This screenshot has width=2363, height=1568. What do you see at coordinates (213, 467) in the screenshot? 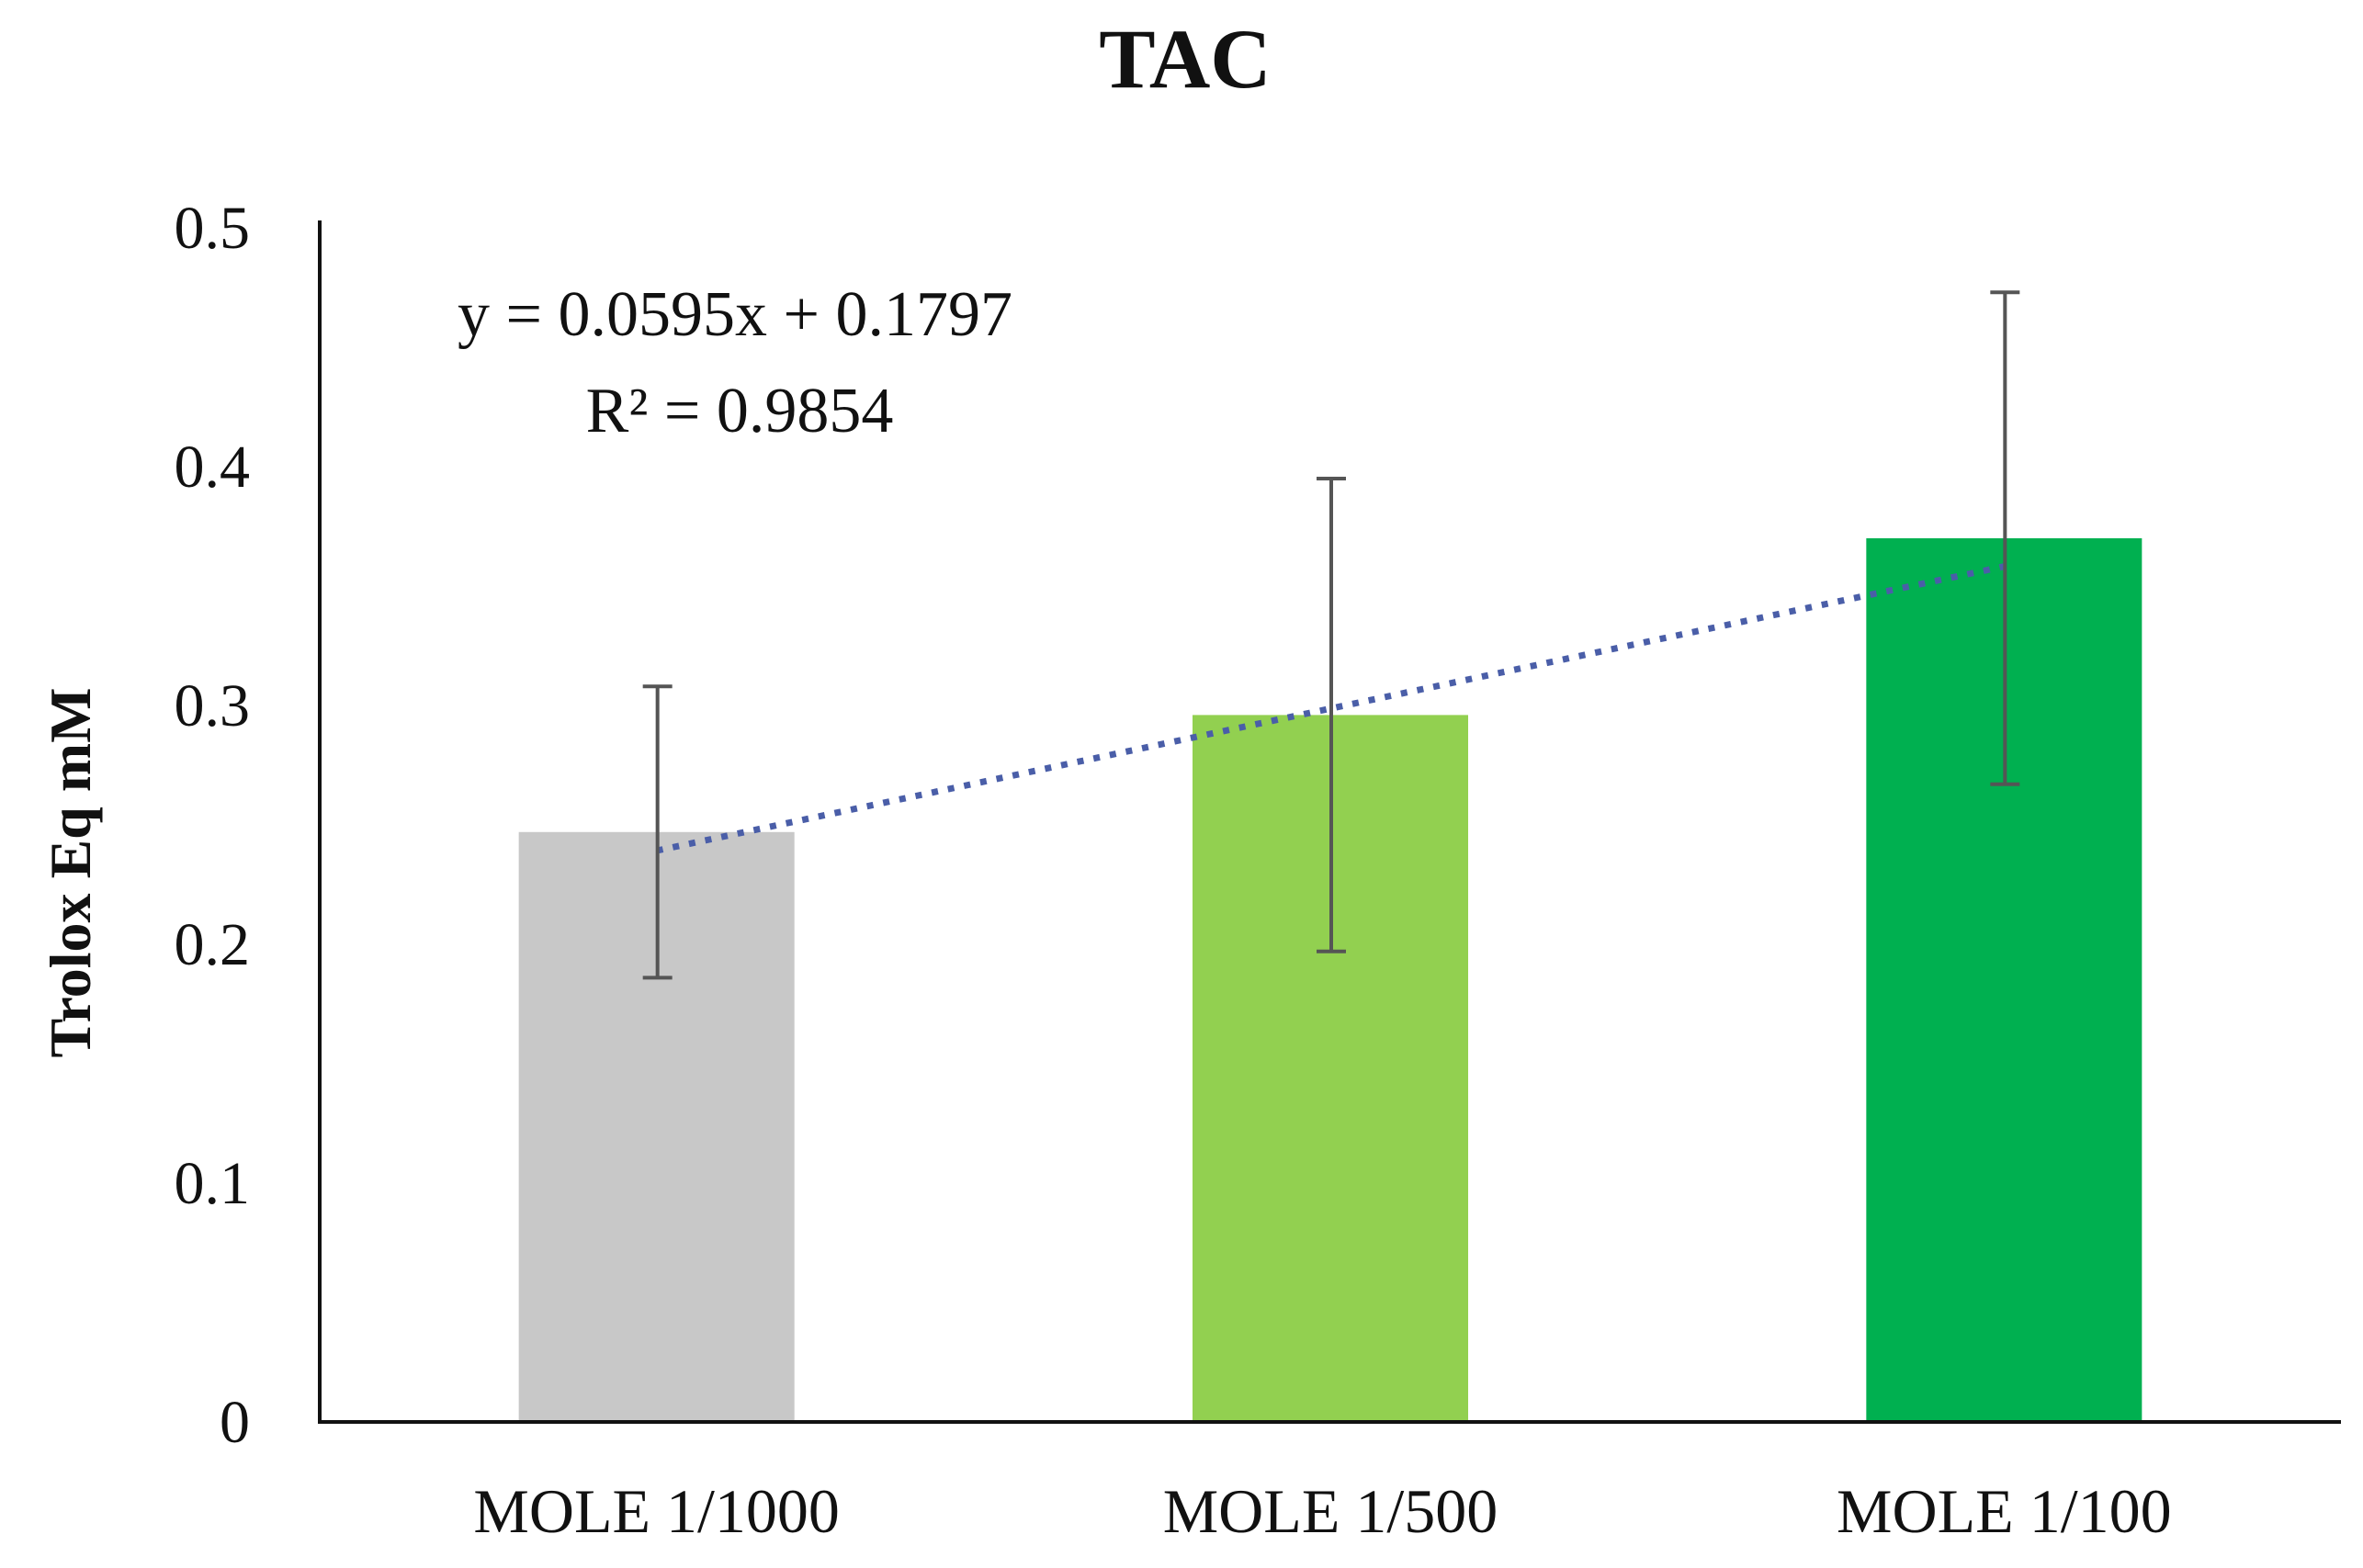
I see `y-tick-label: 0.4` at bounding box center [213, 467].